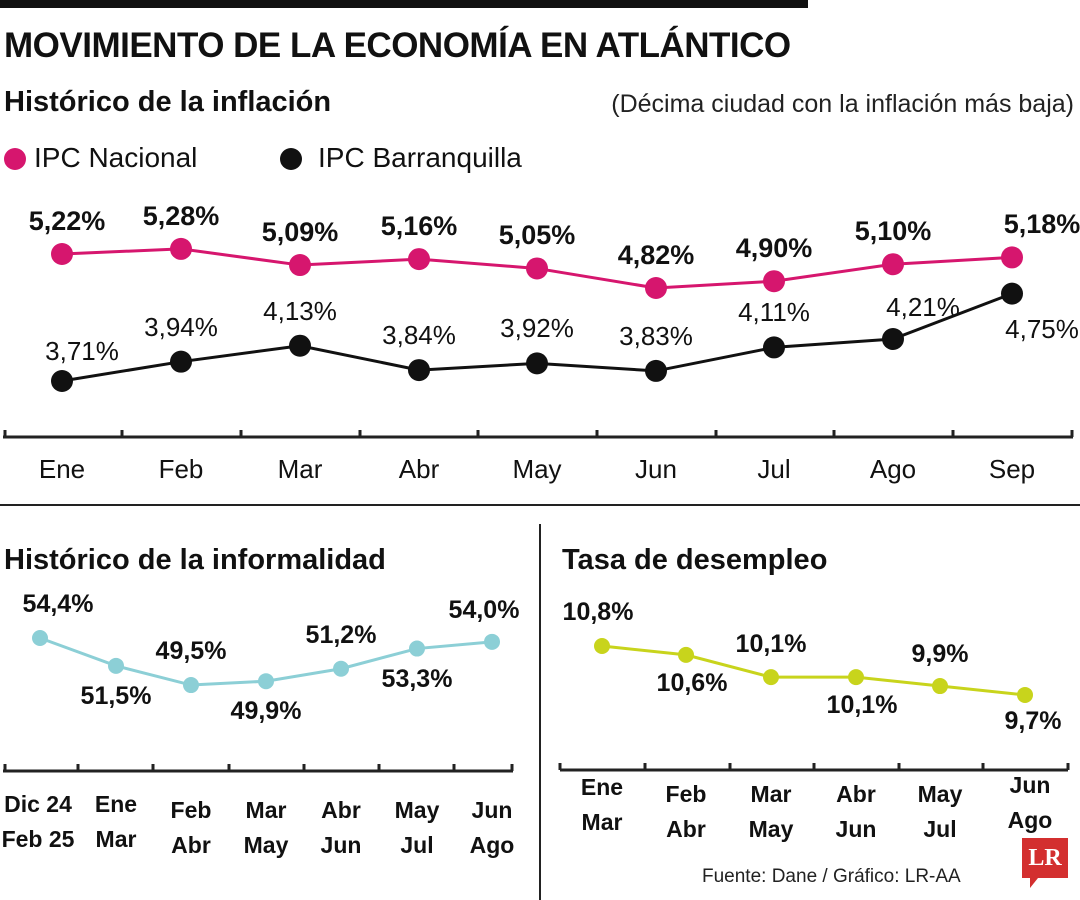 This screenshot has height=900, width=1080. I want to click on inflation-x-label: Feb, so click(181, 469).